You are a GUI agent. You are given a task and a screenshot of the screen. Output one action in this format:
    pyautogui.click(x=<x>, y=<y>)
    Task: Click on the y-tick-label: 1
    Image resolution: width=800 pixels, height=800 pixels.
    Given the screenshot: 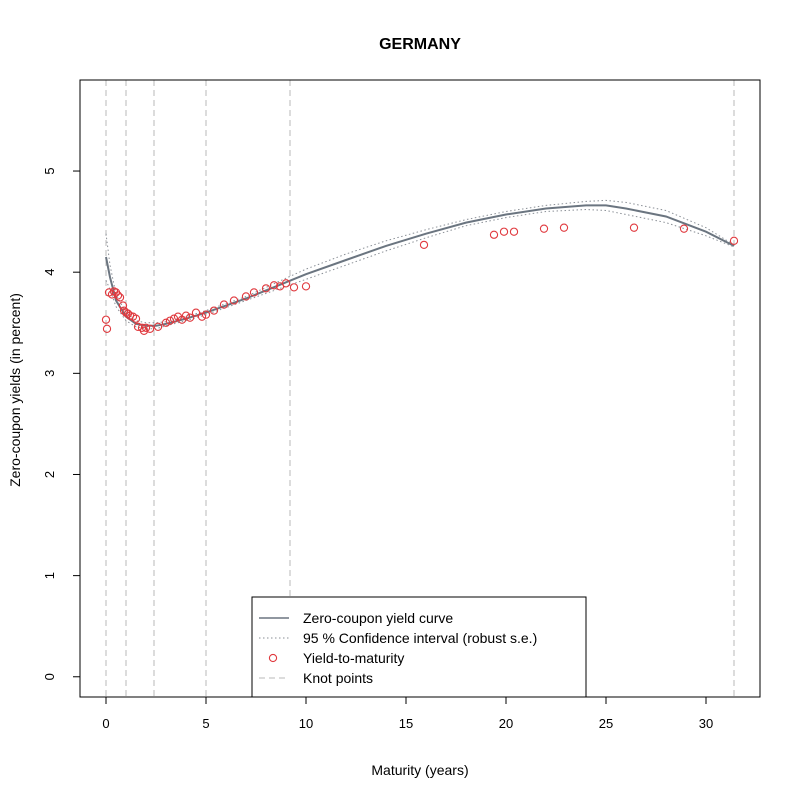 What is the action you would take?
    pyautogui.click(x=49, y=575)
    